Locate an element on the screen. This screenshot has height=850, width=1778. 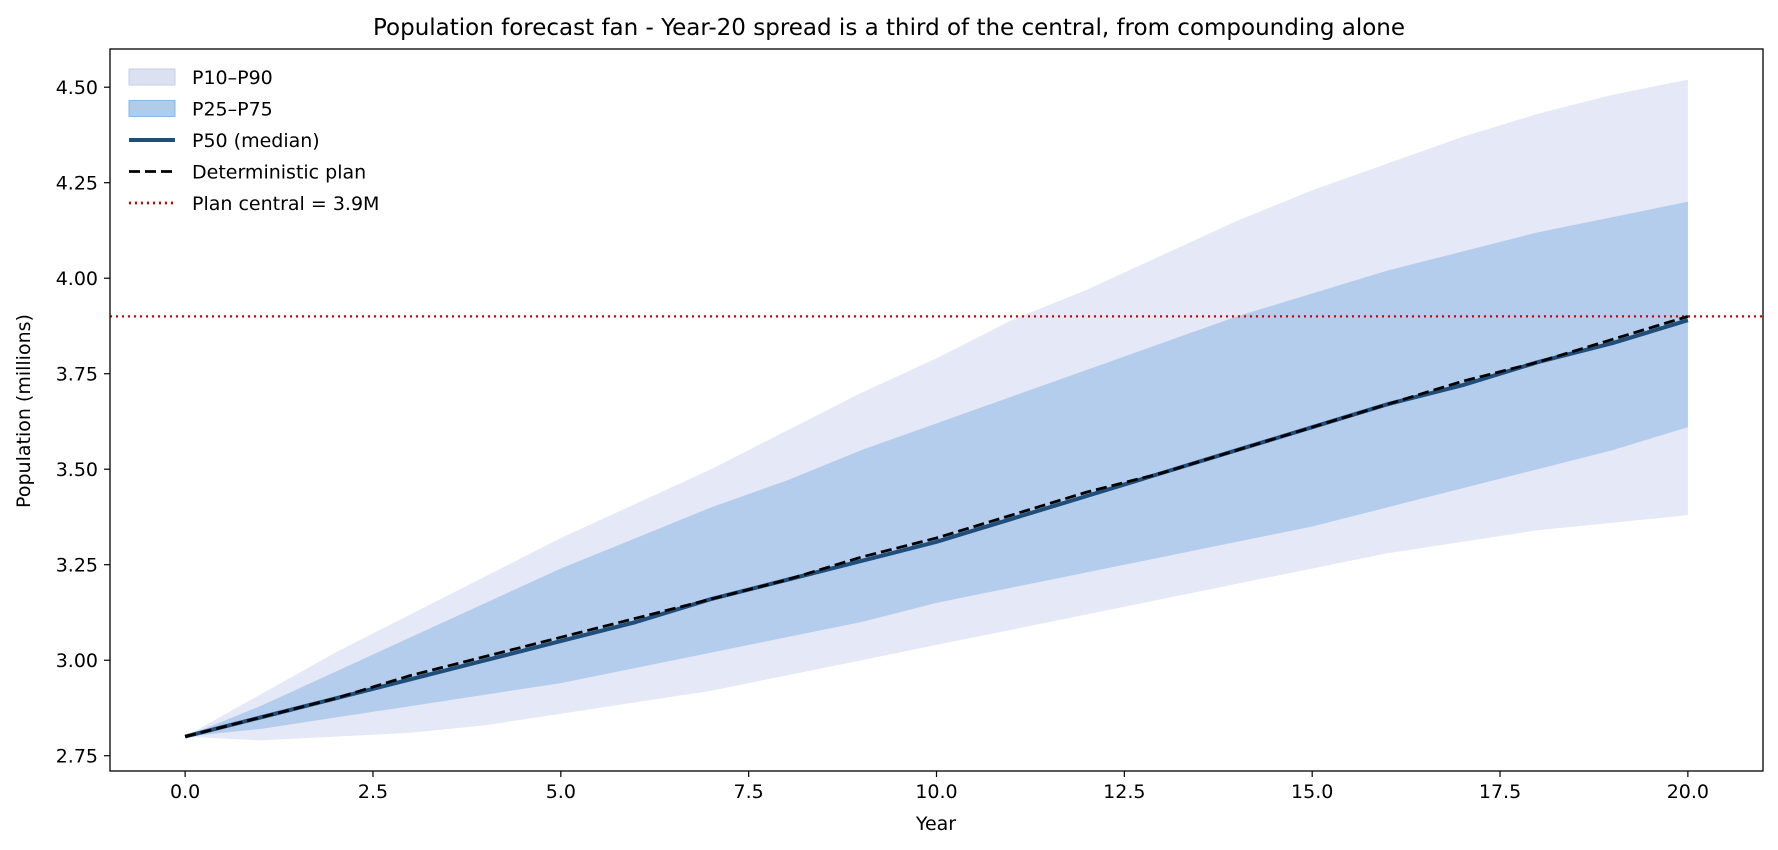
y-tick-label: 3.75 is located at coordinates (77, 375).